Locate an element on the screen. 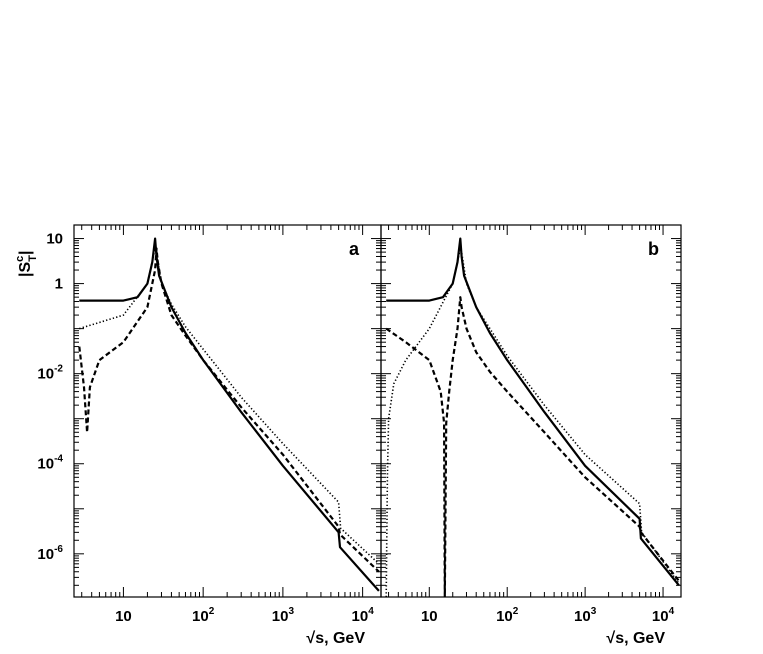 This screenshot has width=763, height=654. y-tick-label: 10⁻² is located at coordinates (50, 373).